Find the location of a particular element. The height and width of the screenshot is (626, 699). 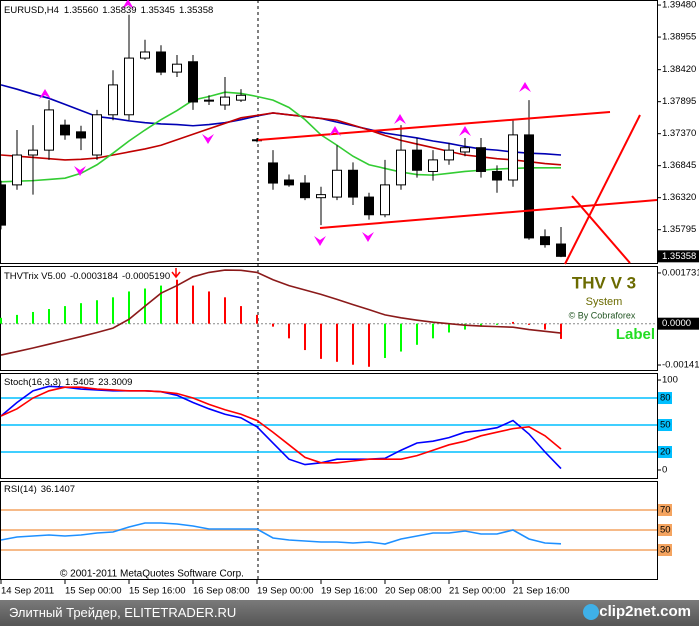

y-tick-label: 0.001731 is located at coordinates (680, 272).